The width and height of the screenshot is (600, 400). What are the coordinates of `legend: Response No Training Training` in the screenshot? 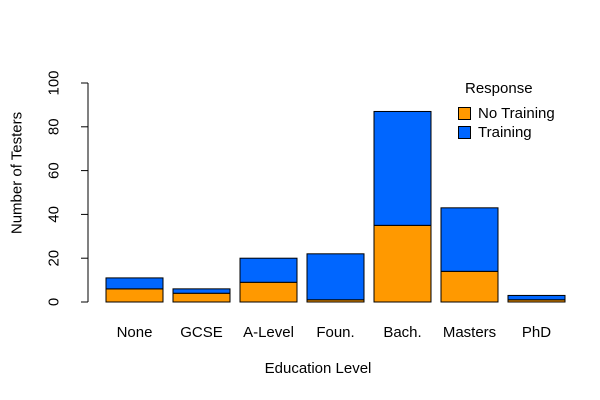 It's located at (506, 111).